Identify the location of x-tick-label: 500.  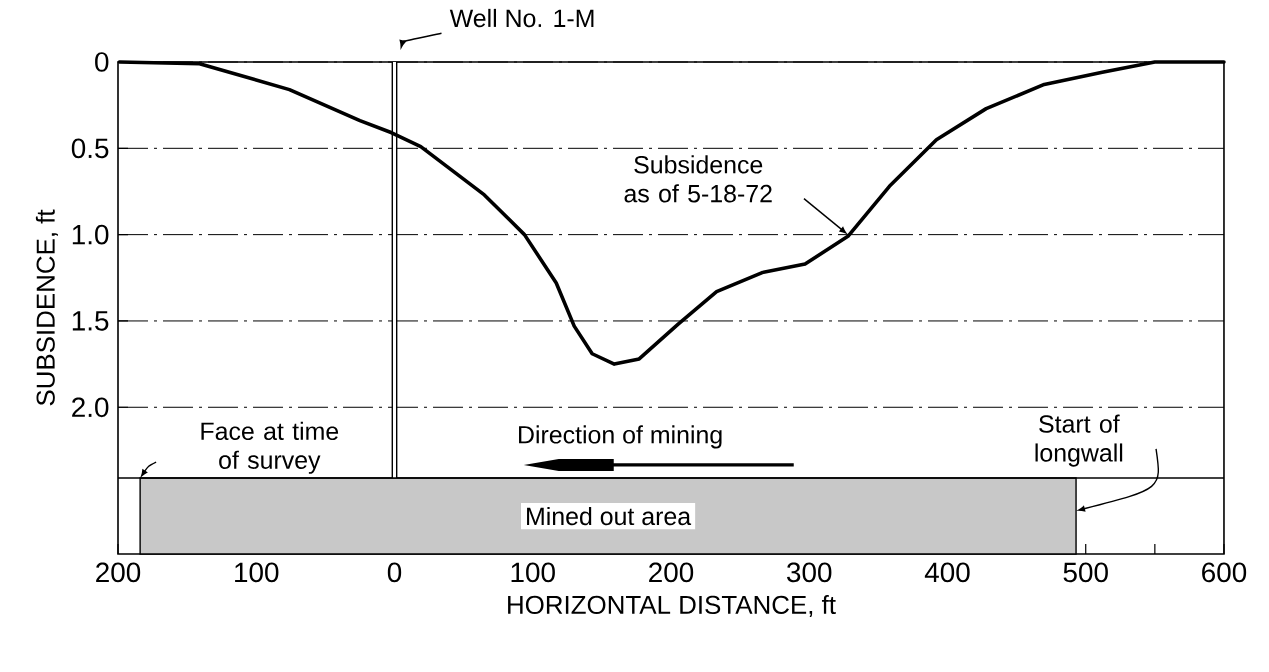
(1085, 572).